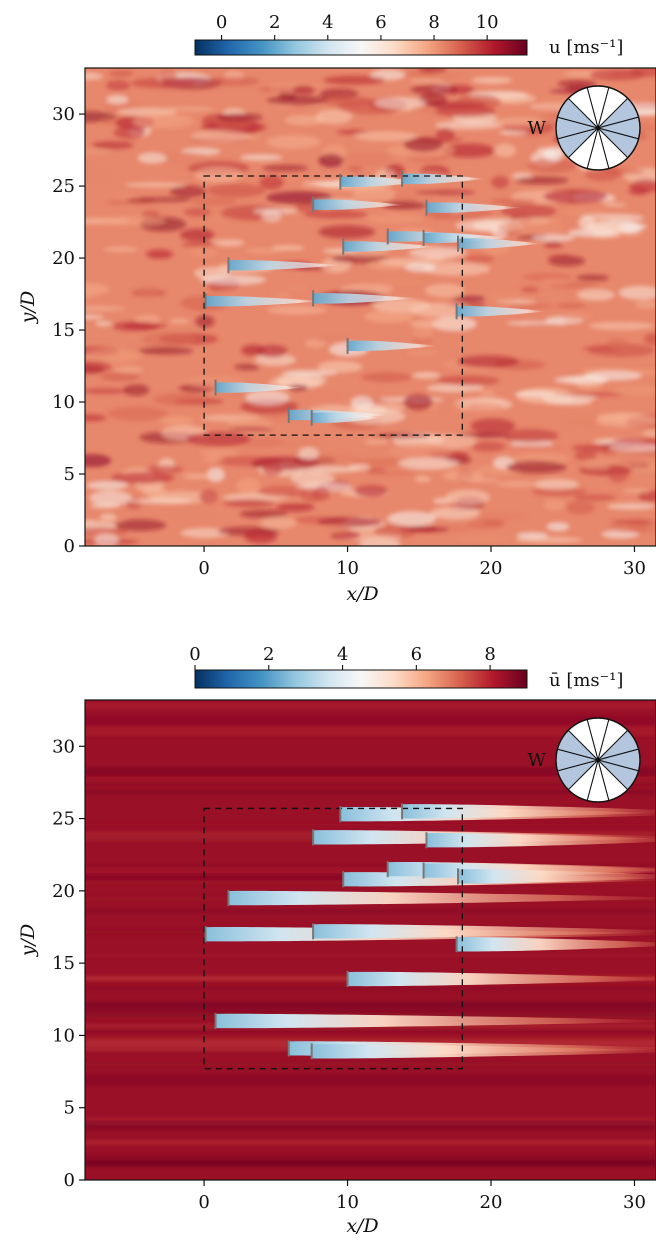  I want to click on colorbar-tick-label: 10, so click(487, 22).